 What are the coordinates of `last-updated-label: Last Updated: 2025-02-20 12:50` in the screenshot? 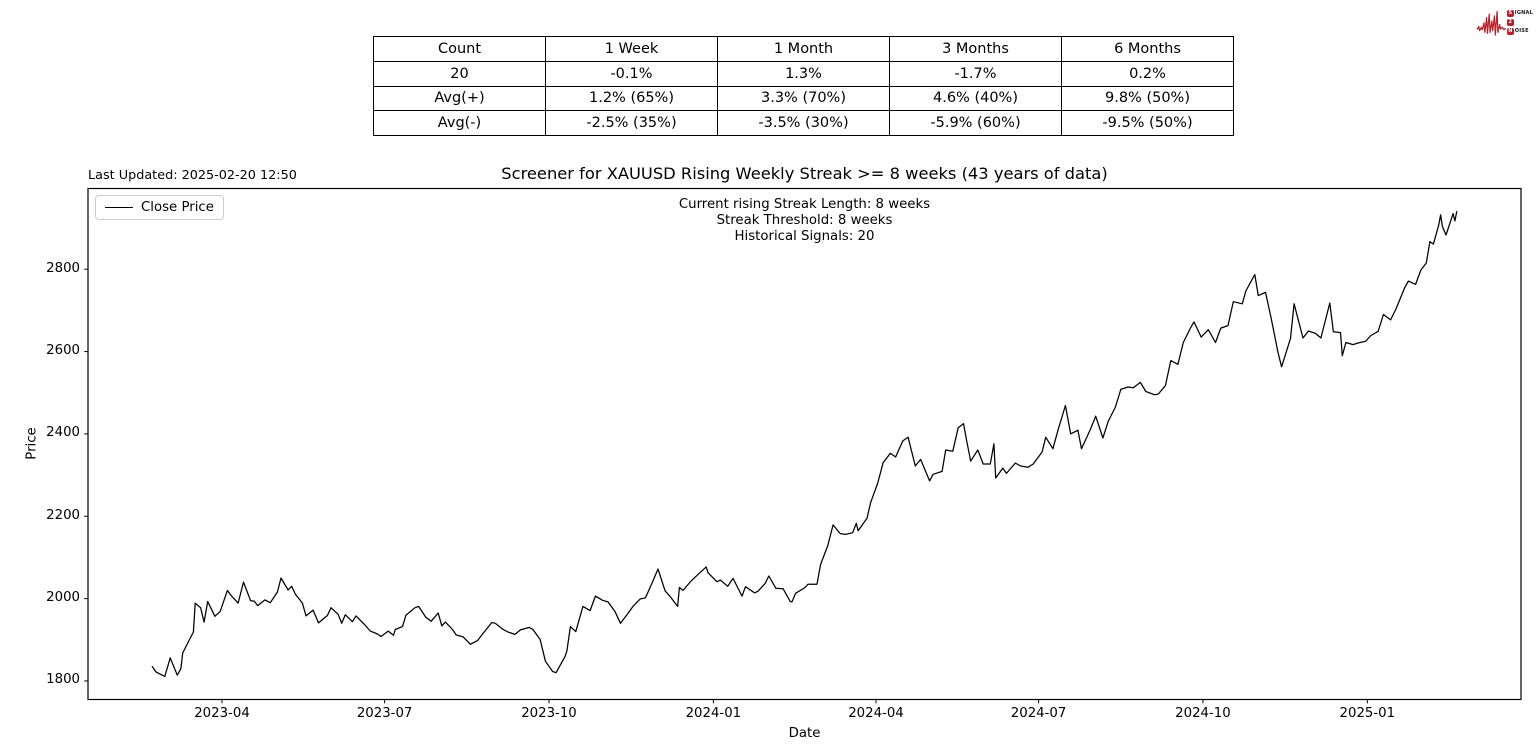 It's located at (192, 175).